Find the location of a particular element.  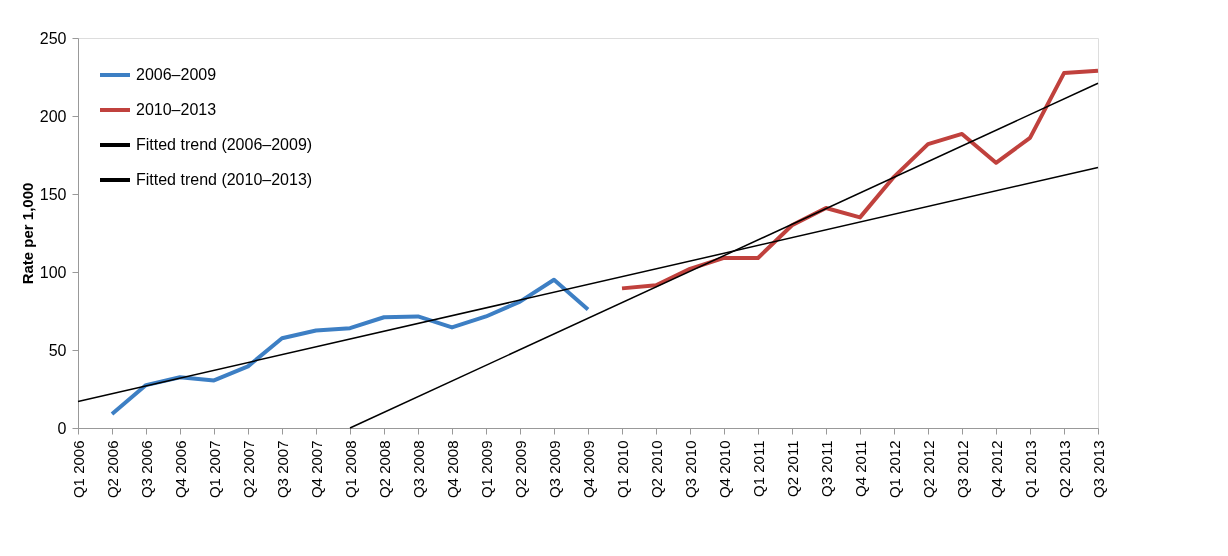

x-tick-label: Q2 2006 is located at coordinates (112, 469).